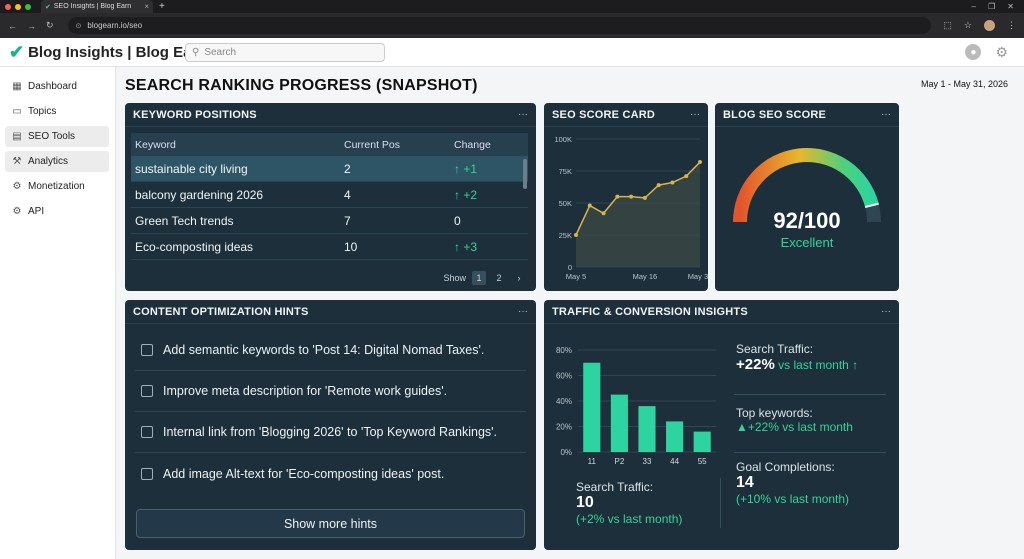 The image size is (1024, 559). I want to click on favicon-icon: ✔, so click(48, 7).